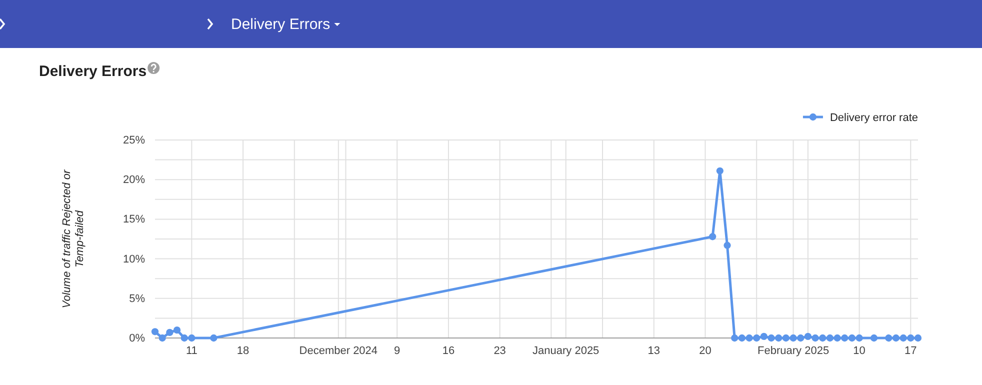 The height and width of the screenshot is (385, 982). Describe the element at coordinates (134, 220) in the screenshot. I see `y-tick-label: 15%` at that location.